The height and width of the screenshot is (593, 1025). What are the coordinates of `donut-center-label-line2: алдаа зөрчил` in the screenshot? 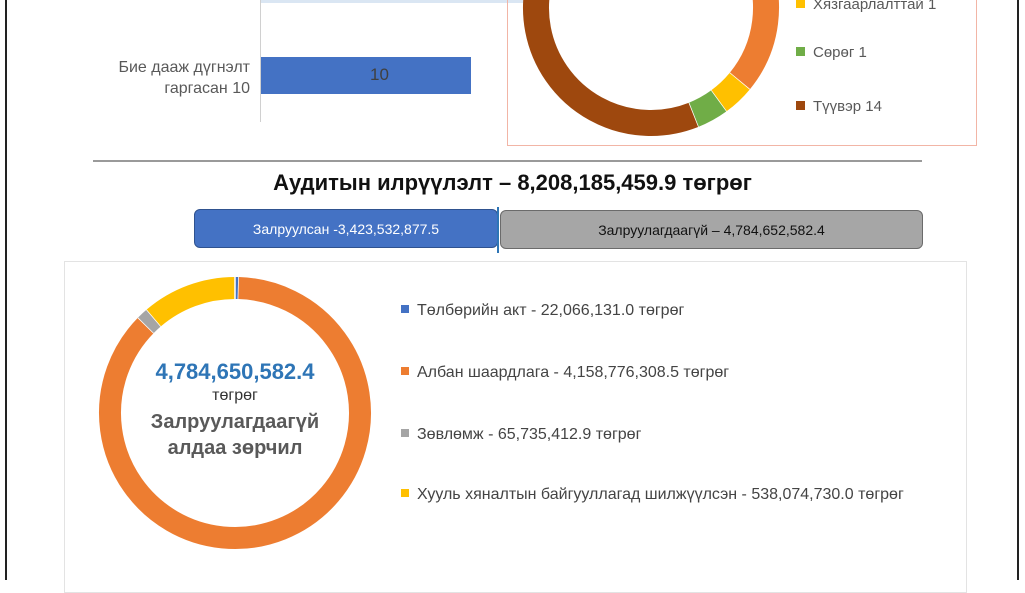 It's located at (235, 448).